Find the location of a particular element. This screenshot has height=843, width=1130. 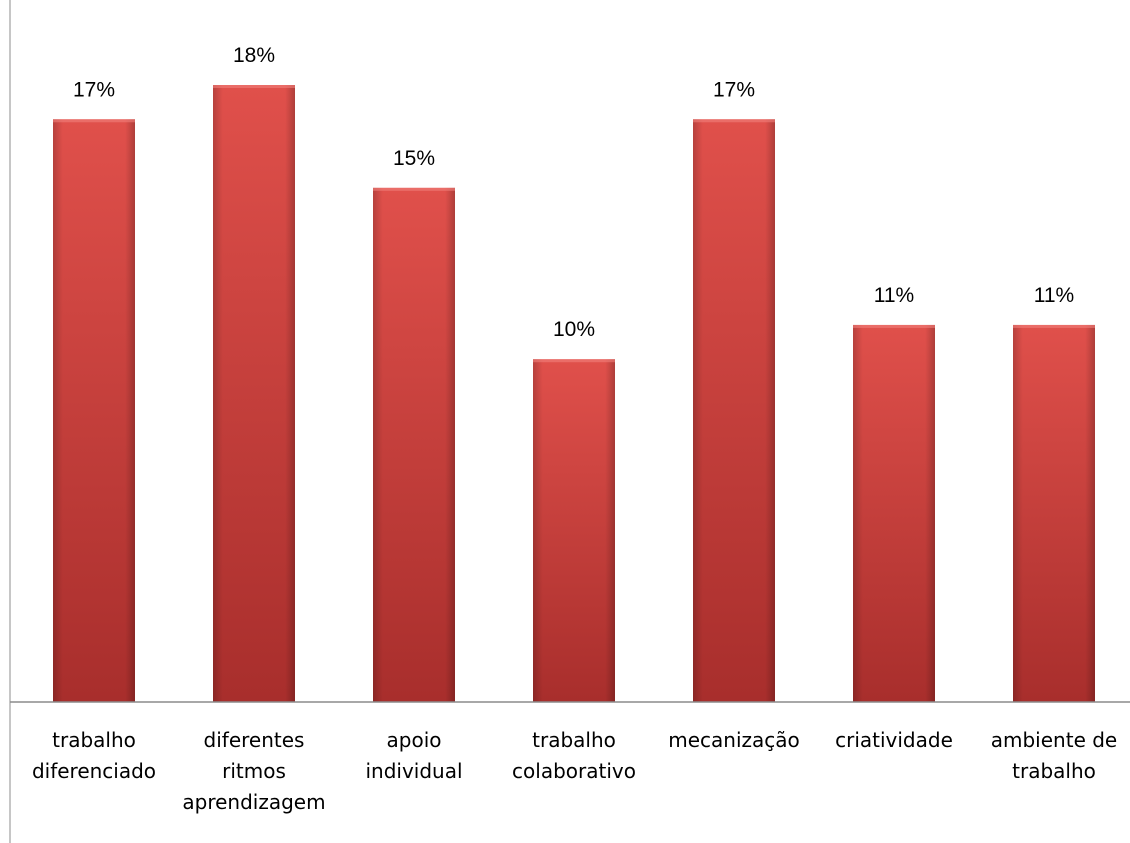

category-label: diferentes is located at coordinates (254, 740).